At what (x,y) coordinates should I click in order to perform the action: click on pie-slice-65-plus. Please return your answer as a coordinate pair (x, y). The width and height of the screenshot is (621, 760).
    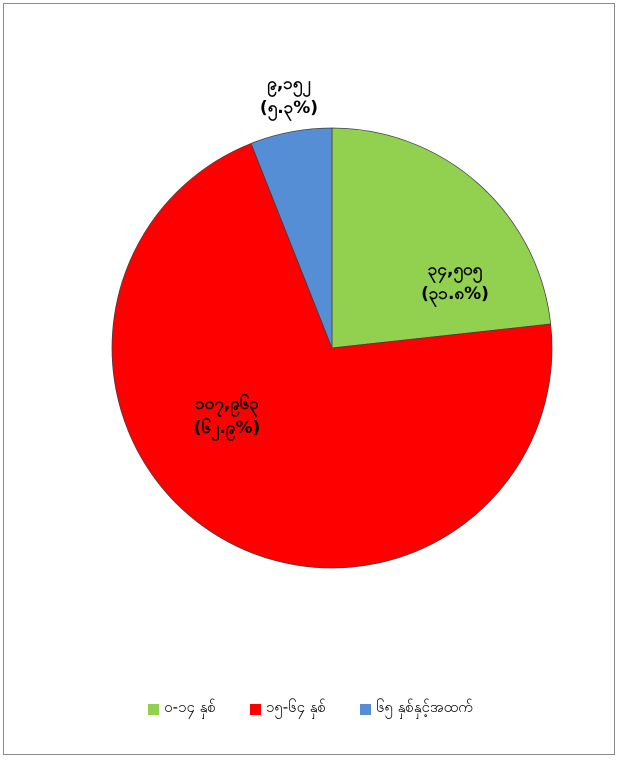
    Looking at the image, I should click on (291, 238).